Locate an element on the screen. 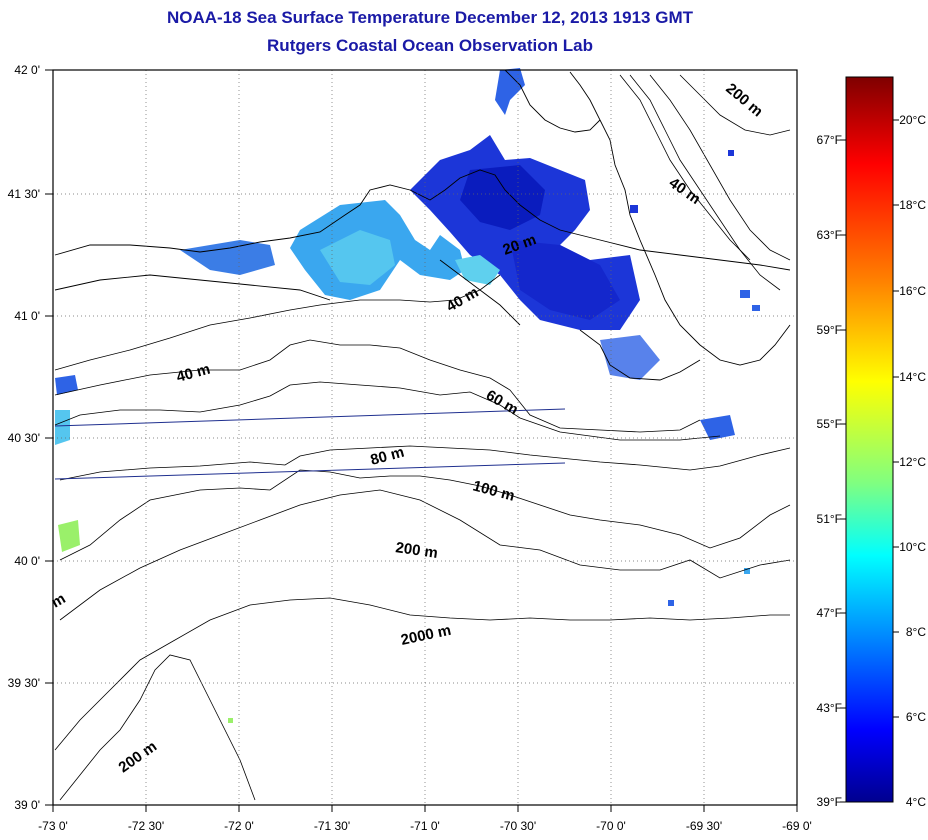 The width and height of the screenshot is (928, 840). lon-label: -72 0' is located at coordinates (239, 826).